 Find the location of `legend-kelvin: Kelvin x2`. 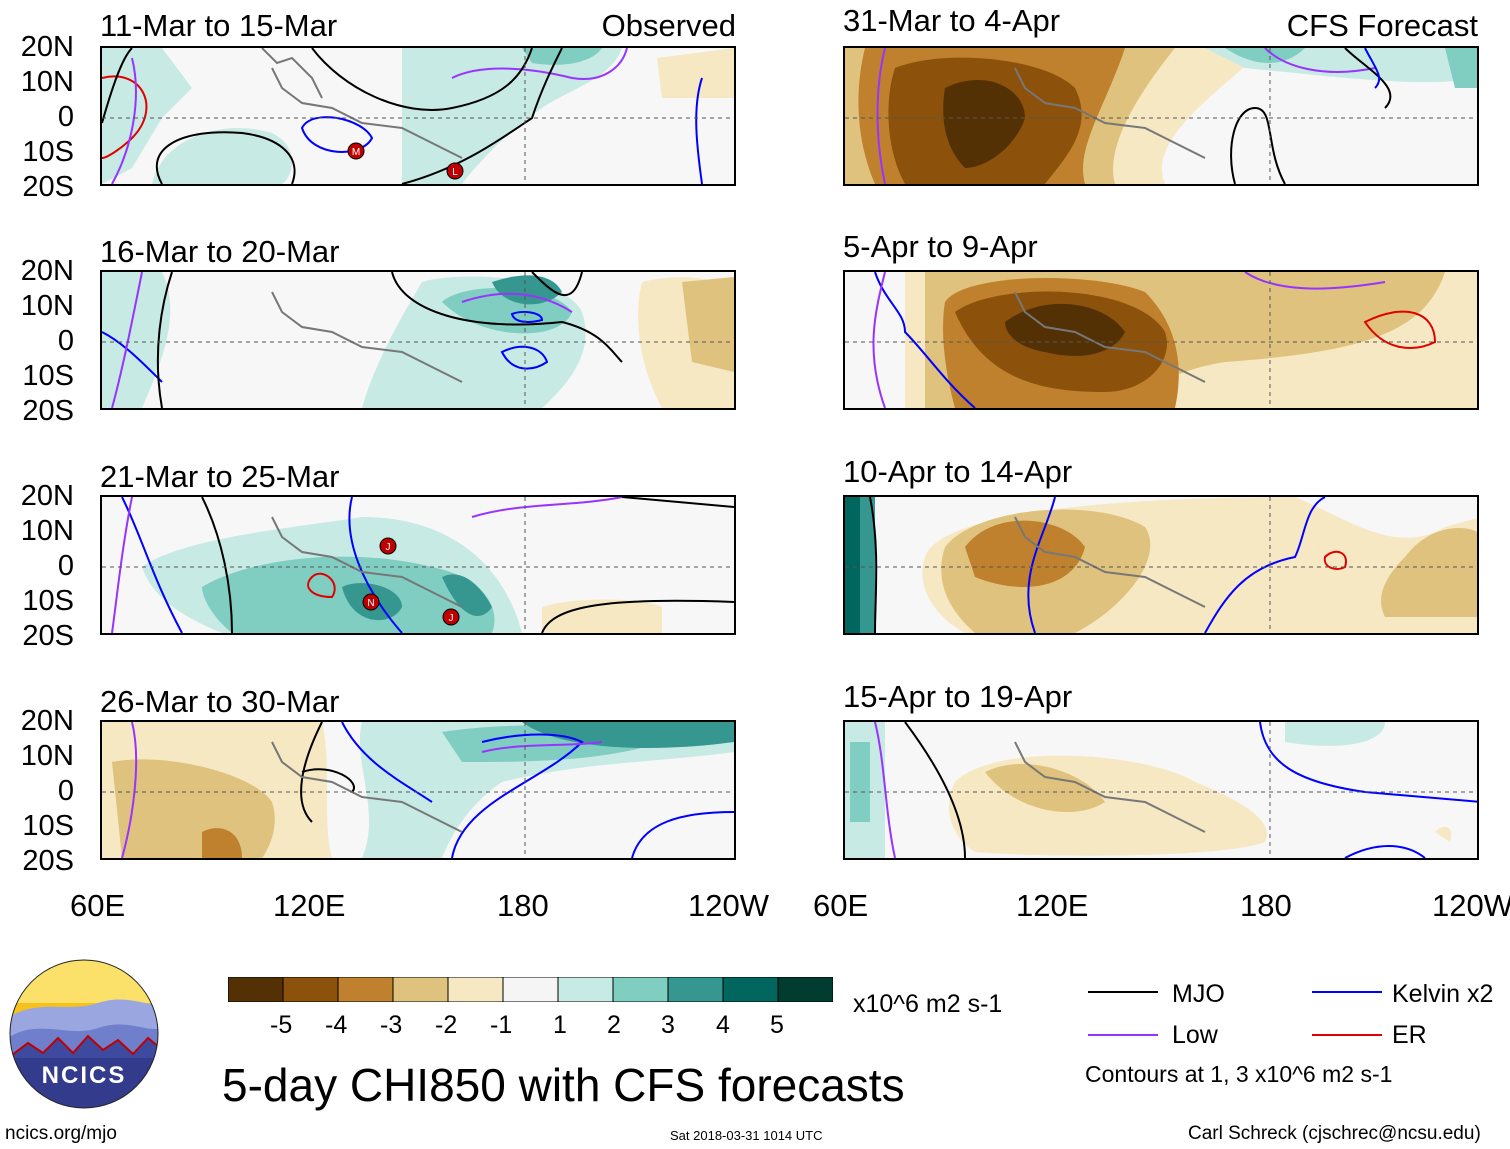

legend-kelvin: Kelvin x2 is located at coordinates (1443, 994).